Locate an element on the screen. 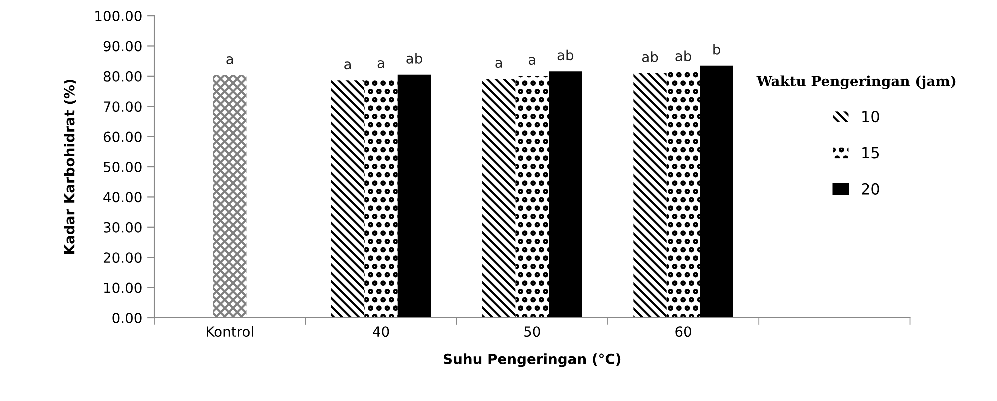  y-tick-label: 70.00 is located at coordinates (123, 107).